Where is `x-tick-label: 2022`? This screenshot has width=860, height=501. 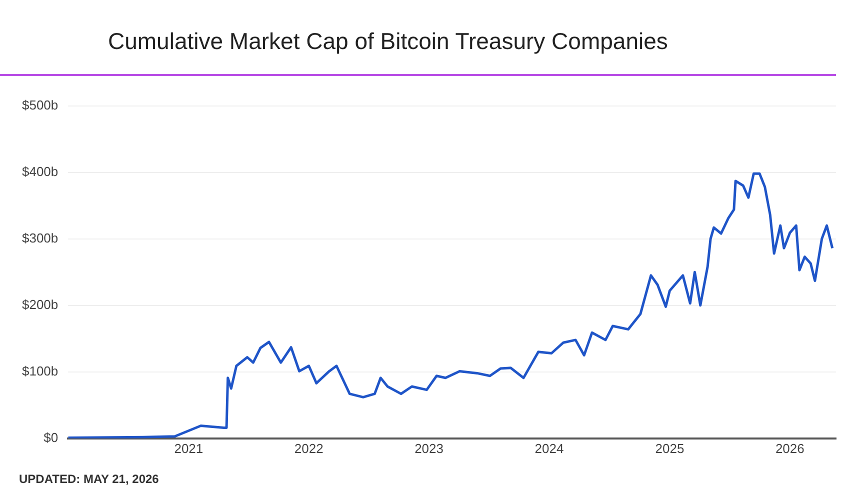
x-tick-label: 2022 is located at coordinates (309, 448).